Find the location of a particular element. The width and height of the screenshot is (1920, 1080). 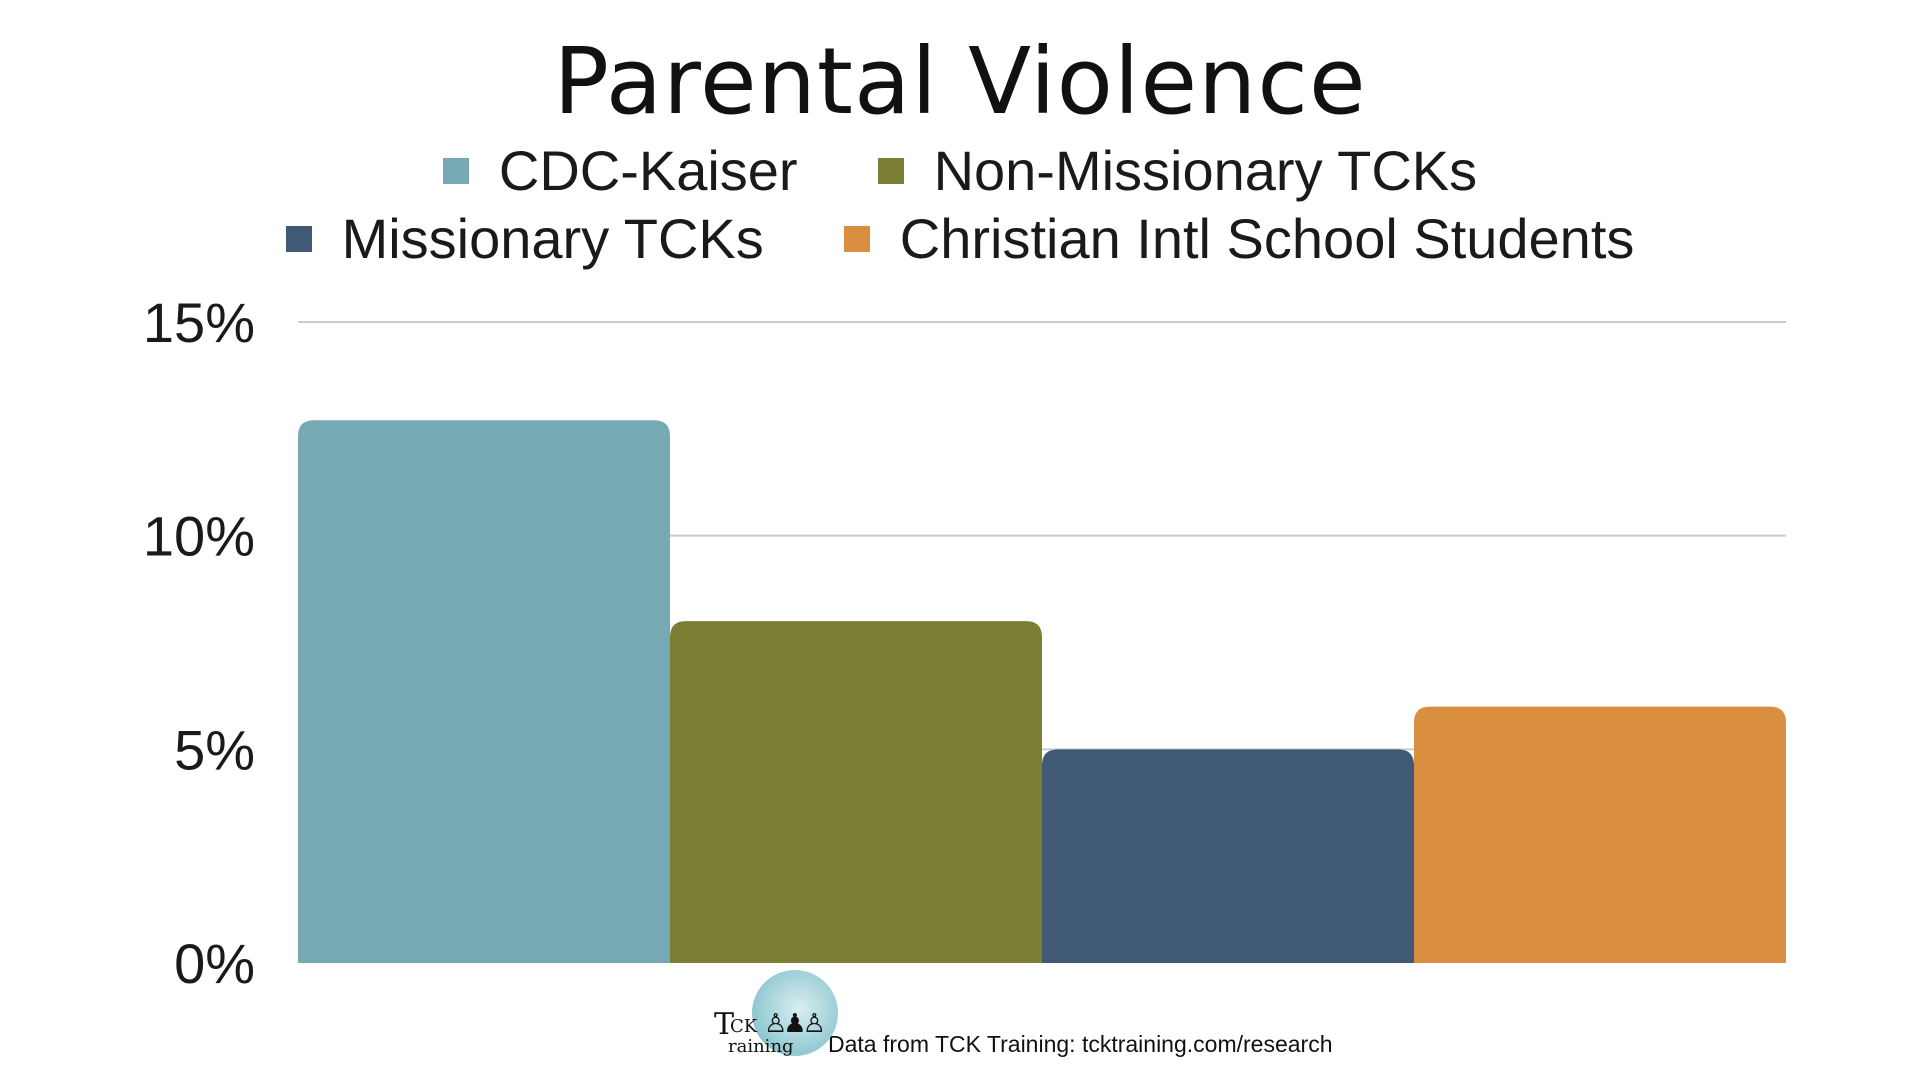

bar-cdc-kaiser is located at coordinates (484, 692).